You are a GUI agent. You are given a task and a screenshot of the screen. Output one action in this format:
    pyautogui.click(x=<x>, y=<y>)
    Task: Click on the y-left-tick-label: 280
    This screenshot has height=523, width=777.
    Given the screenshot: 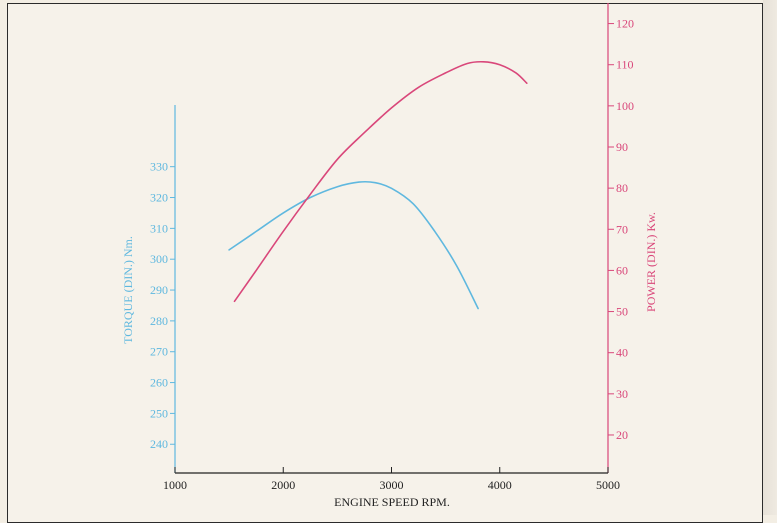 What is the action you would take?
    pyautogui.click(x=159, y=321)
    